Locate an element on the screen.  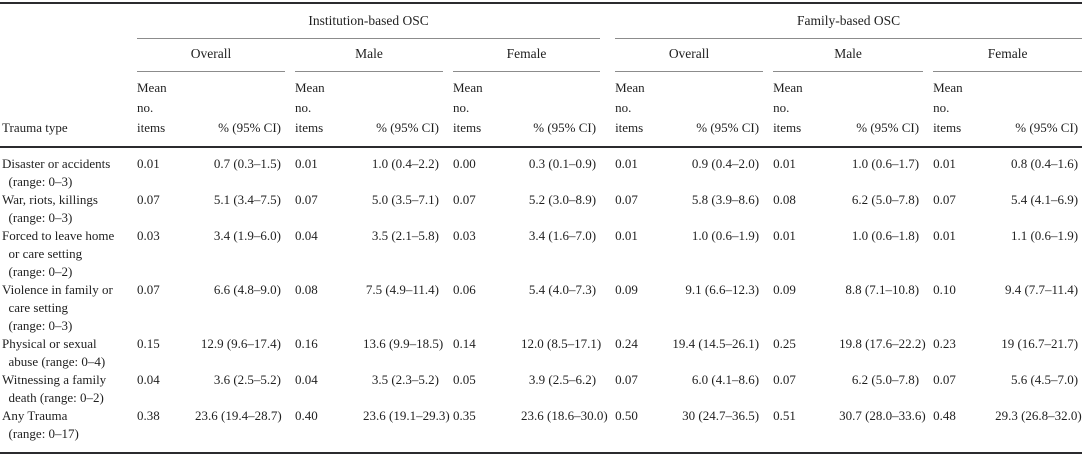
subgroup-fb-overall: Overall is located at coordinates (684, 55).